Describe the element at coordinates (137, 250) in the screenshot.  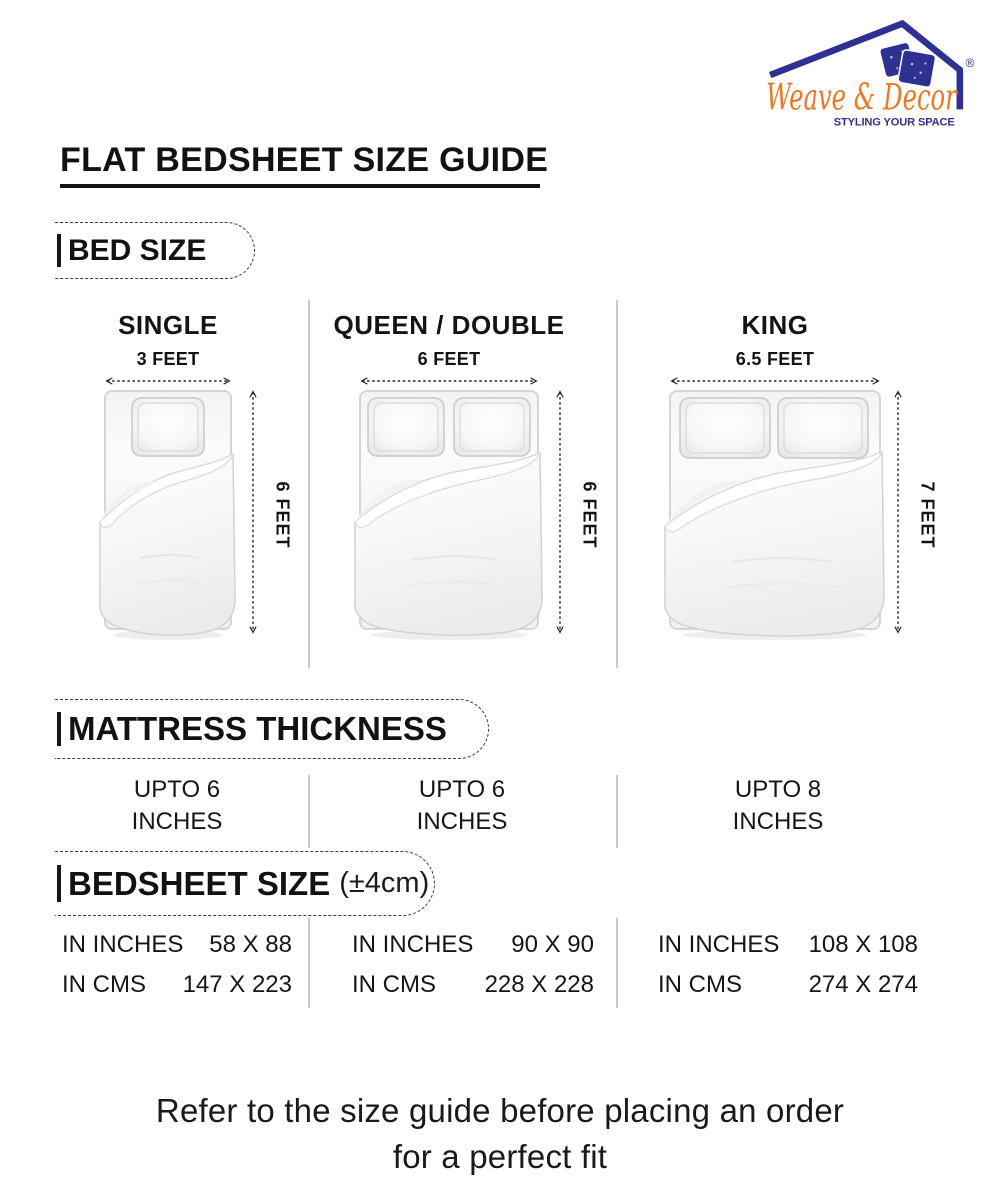
I see `section-label: BED SIZE` at that location.